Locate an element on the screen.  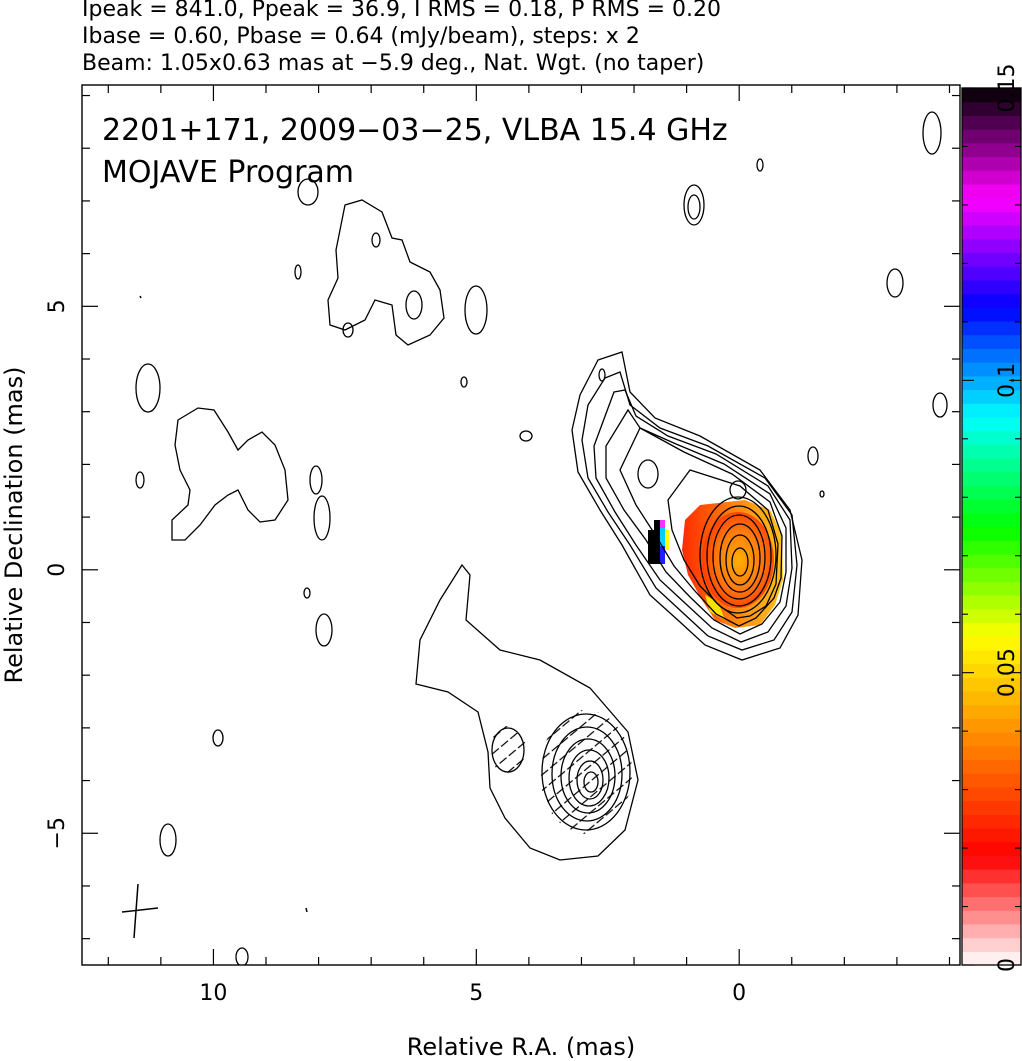
y-tick-label: −5 is located at coordinates (57, 833).